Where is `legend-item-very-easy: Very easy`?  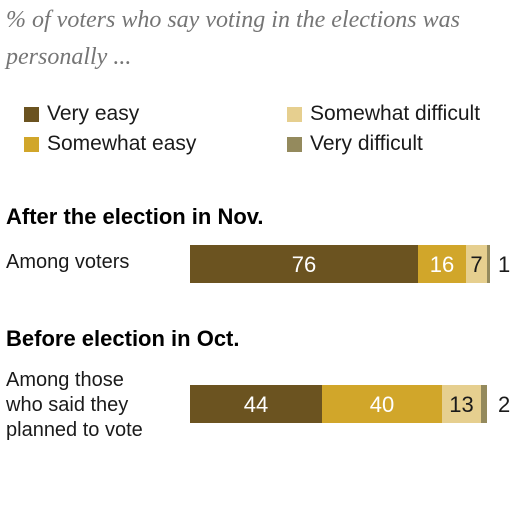 legend-item-very-easy: Very easy is located at coordinates (81, 114).